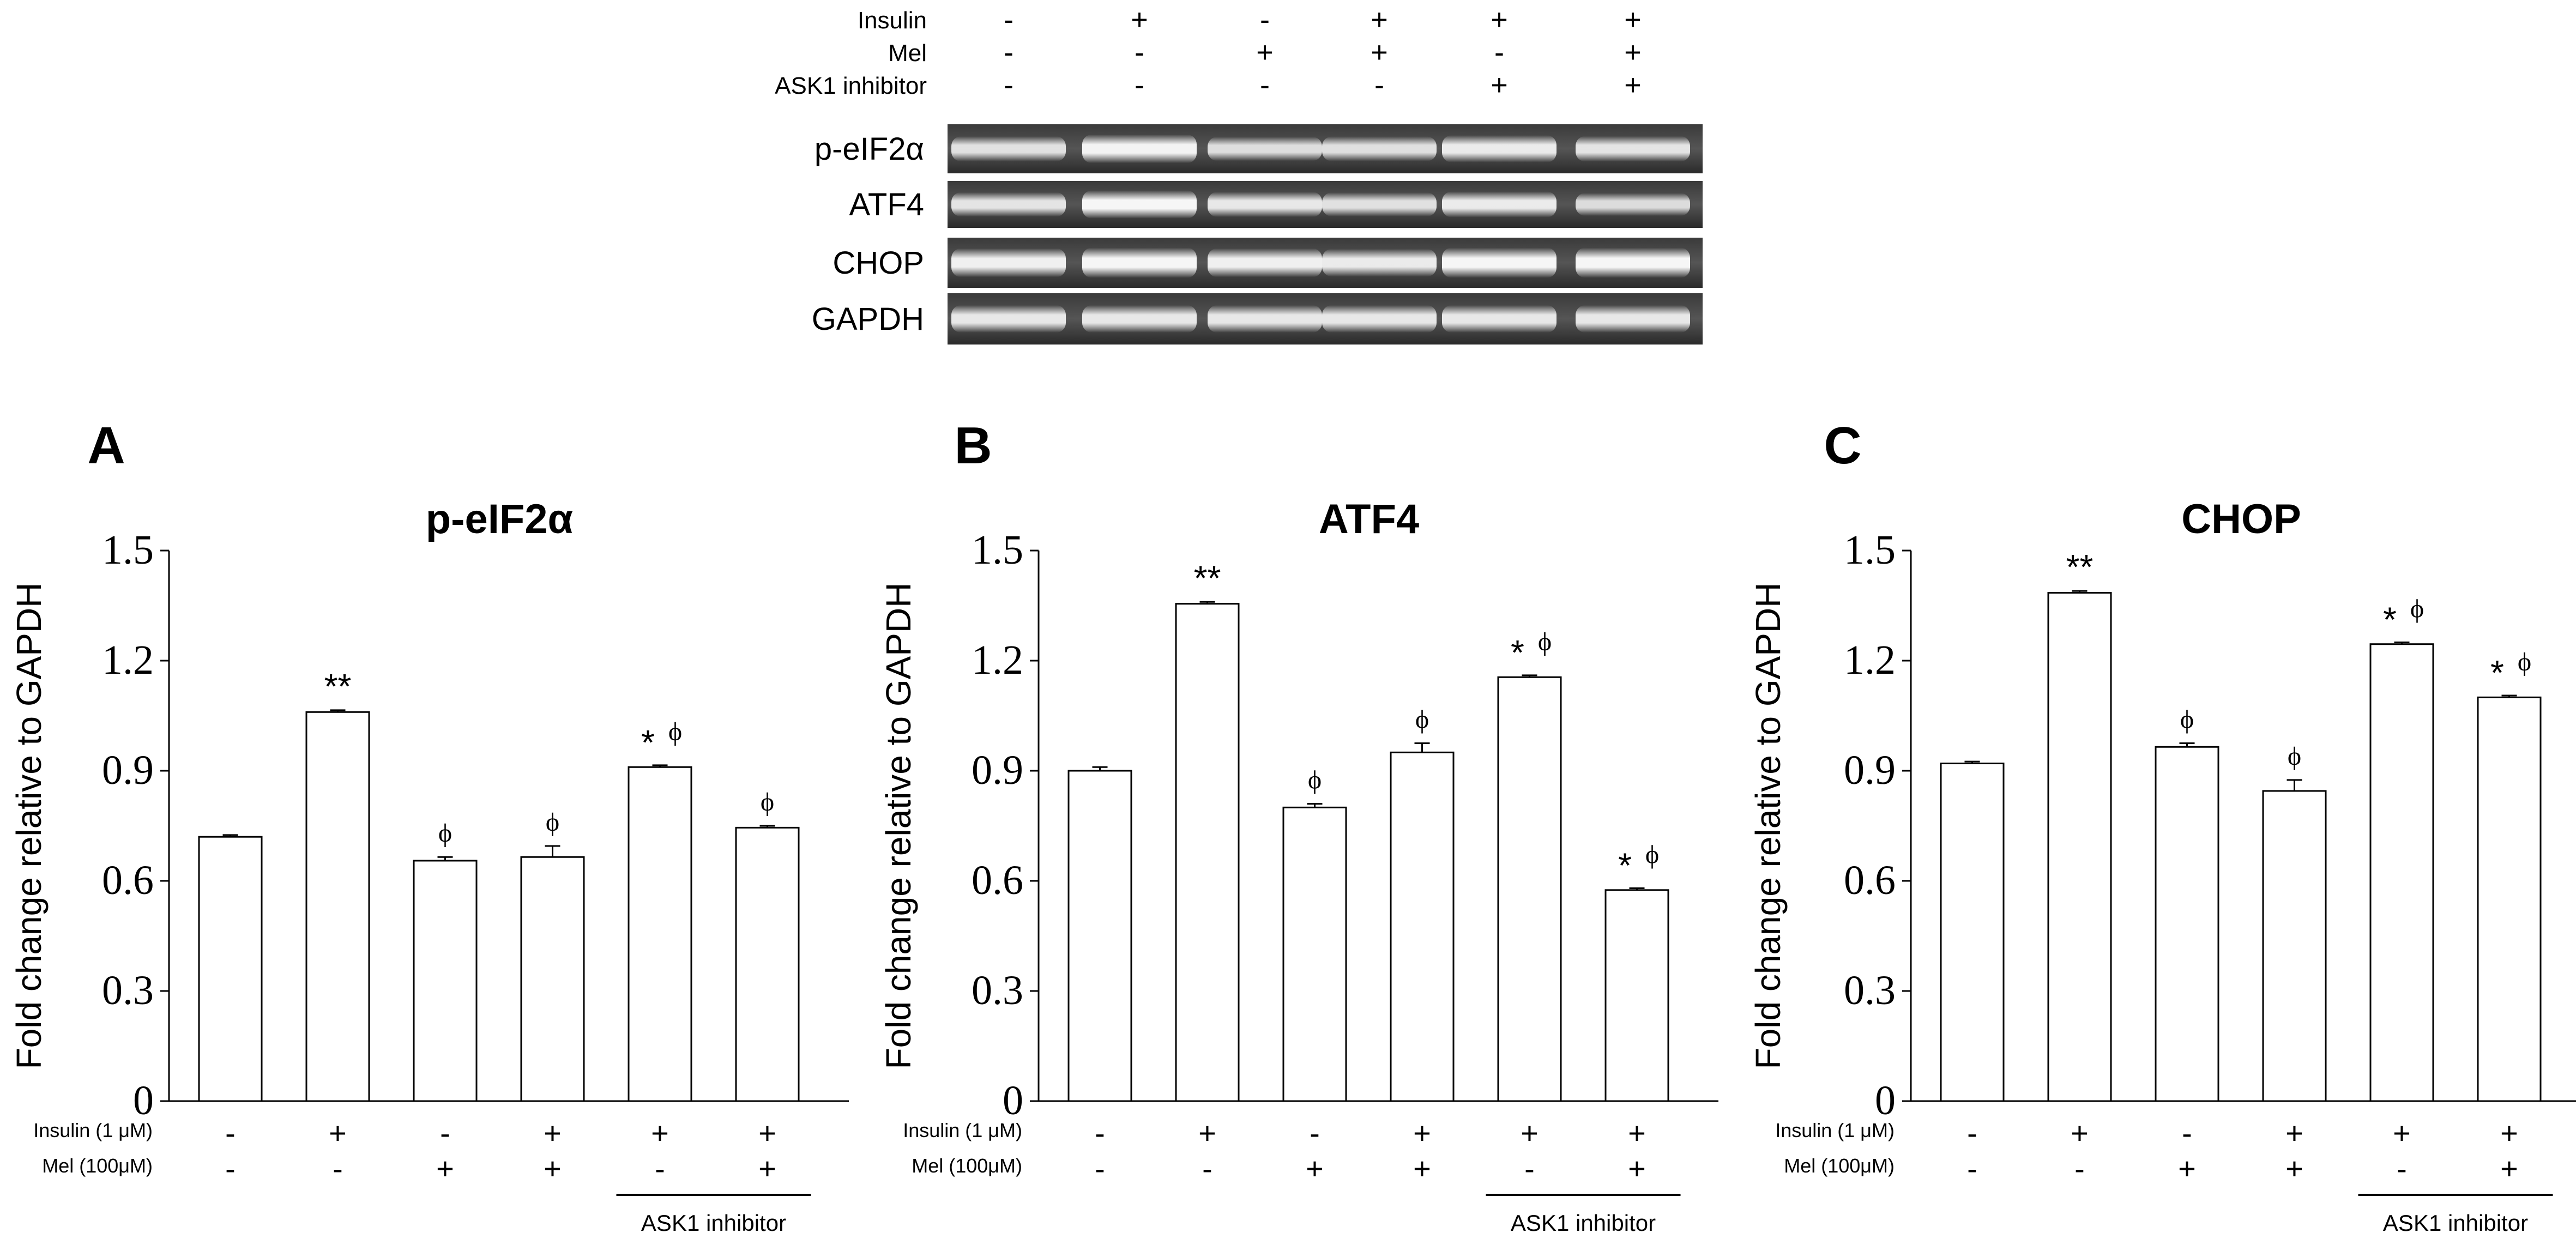 The width and height of the screenshot is (2576, 1245). What do you see at coordinates (128, 660) in the screenshot?
I see `y-tick-label: 1.2` at bounding box center [128, 660].